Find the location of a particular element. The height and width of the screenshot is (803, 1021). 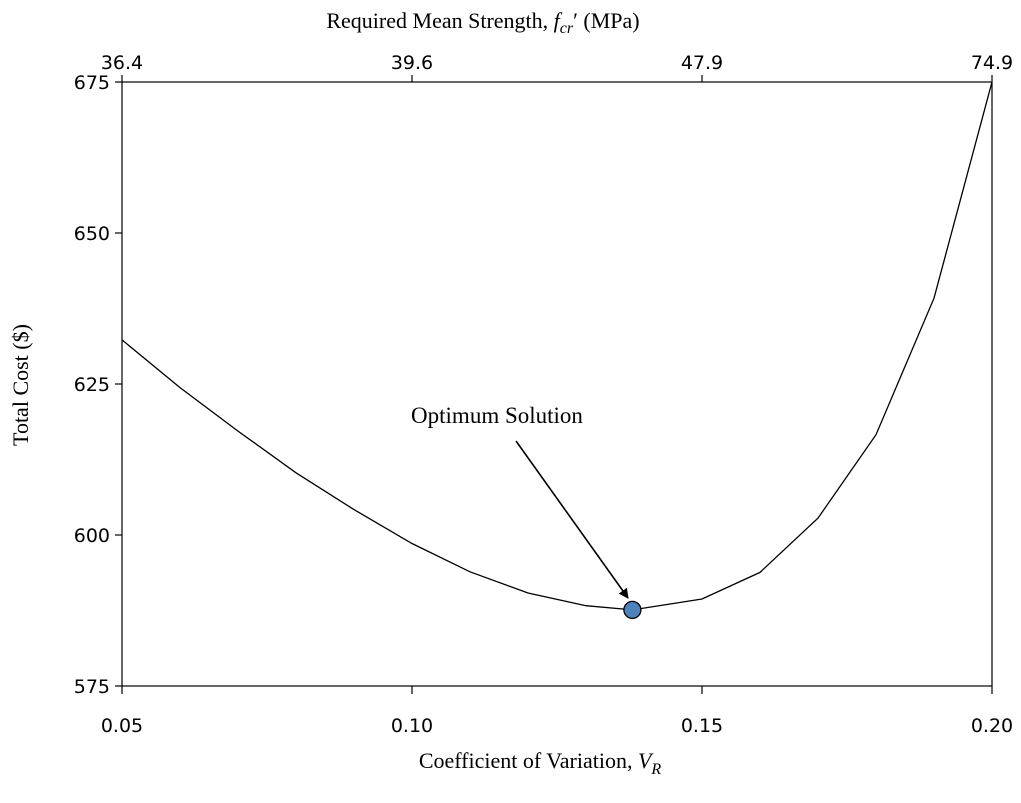

top-tick-label: 47.9 is located at coordinates (702, 63).